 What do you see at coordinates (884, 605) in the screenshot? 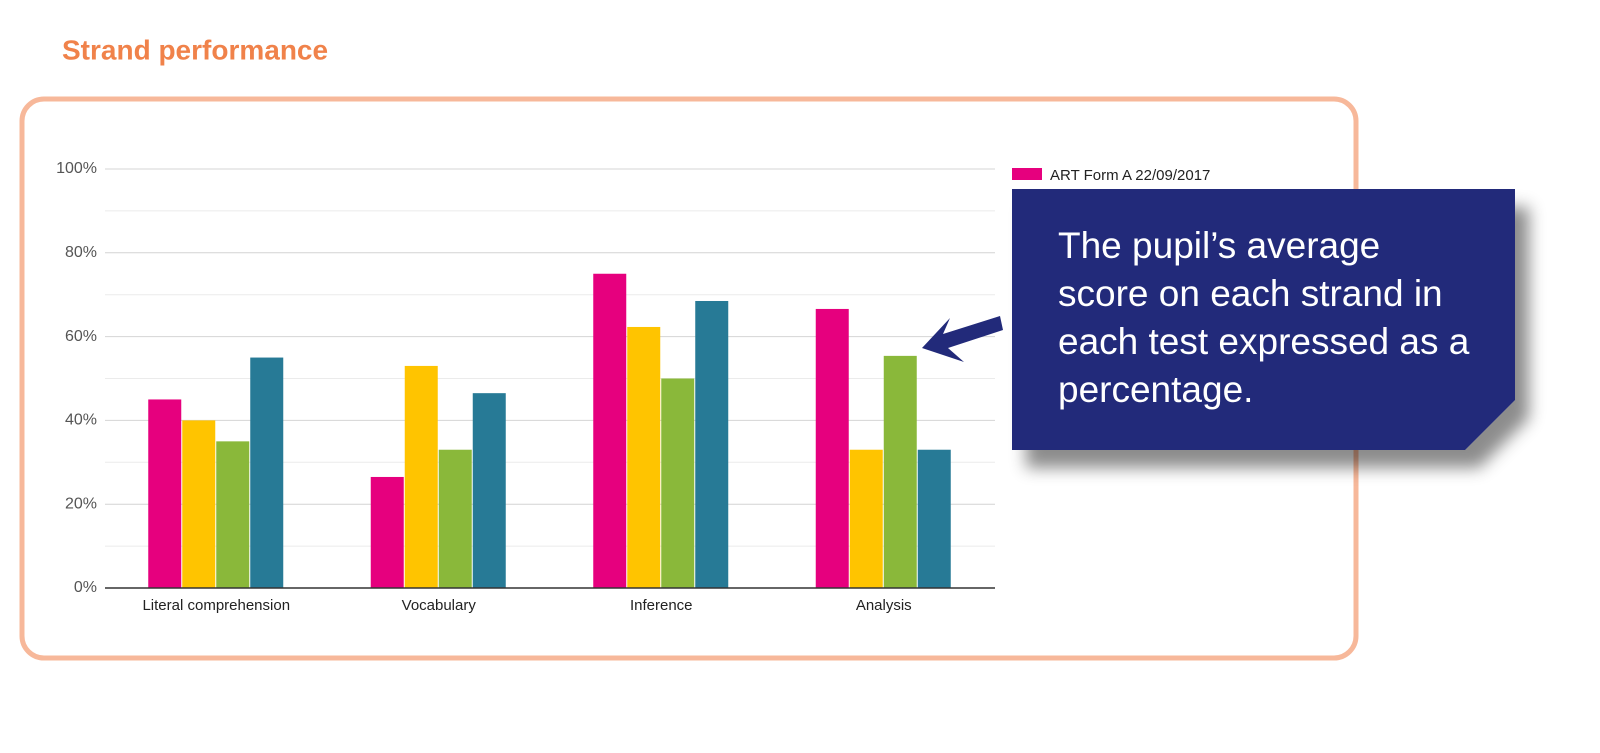
I see `x-tick-label: Analysis` at bounding box center [884, 605].